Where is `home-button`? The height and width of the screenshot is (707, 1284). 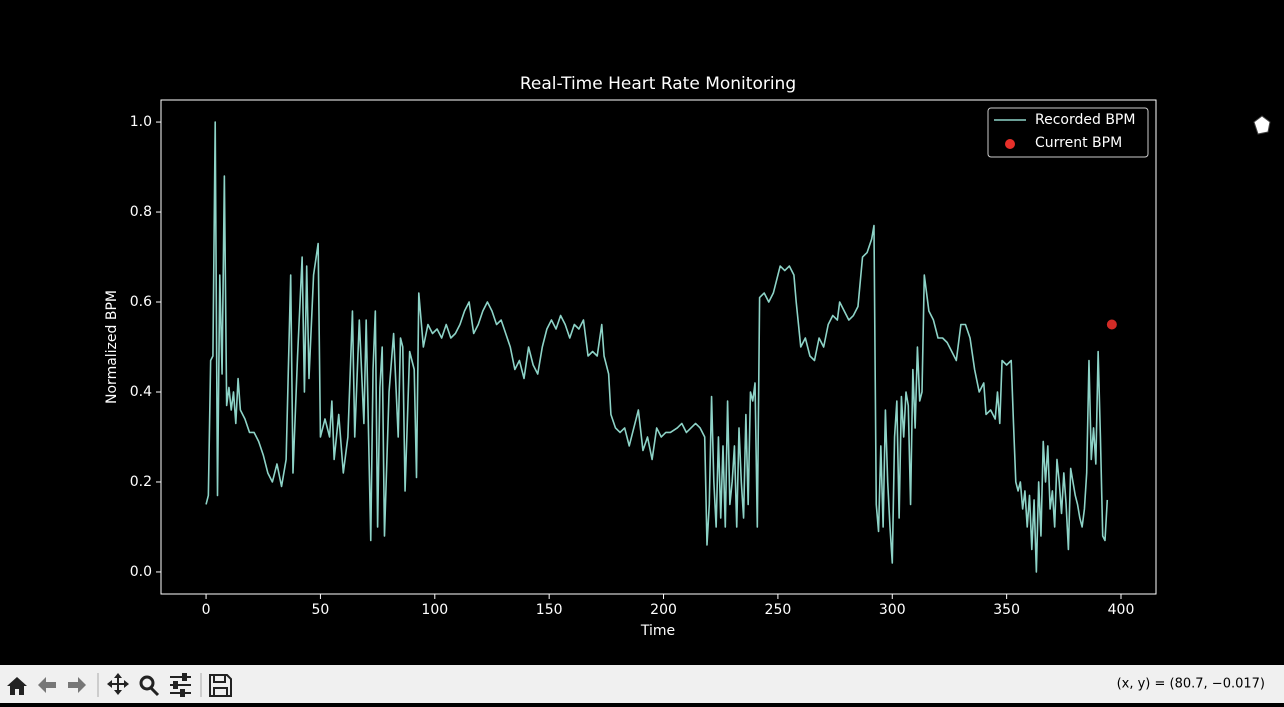
home-button is located at coordinates (17, 686).